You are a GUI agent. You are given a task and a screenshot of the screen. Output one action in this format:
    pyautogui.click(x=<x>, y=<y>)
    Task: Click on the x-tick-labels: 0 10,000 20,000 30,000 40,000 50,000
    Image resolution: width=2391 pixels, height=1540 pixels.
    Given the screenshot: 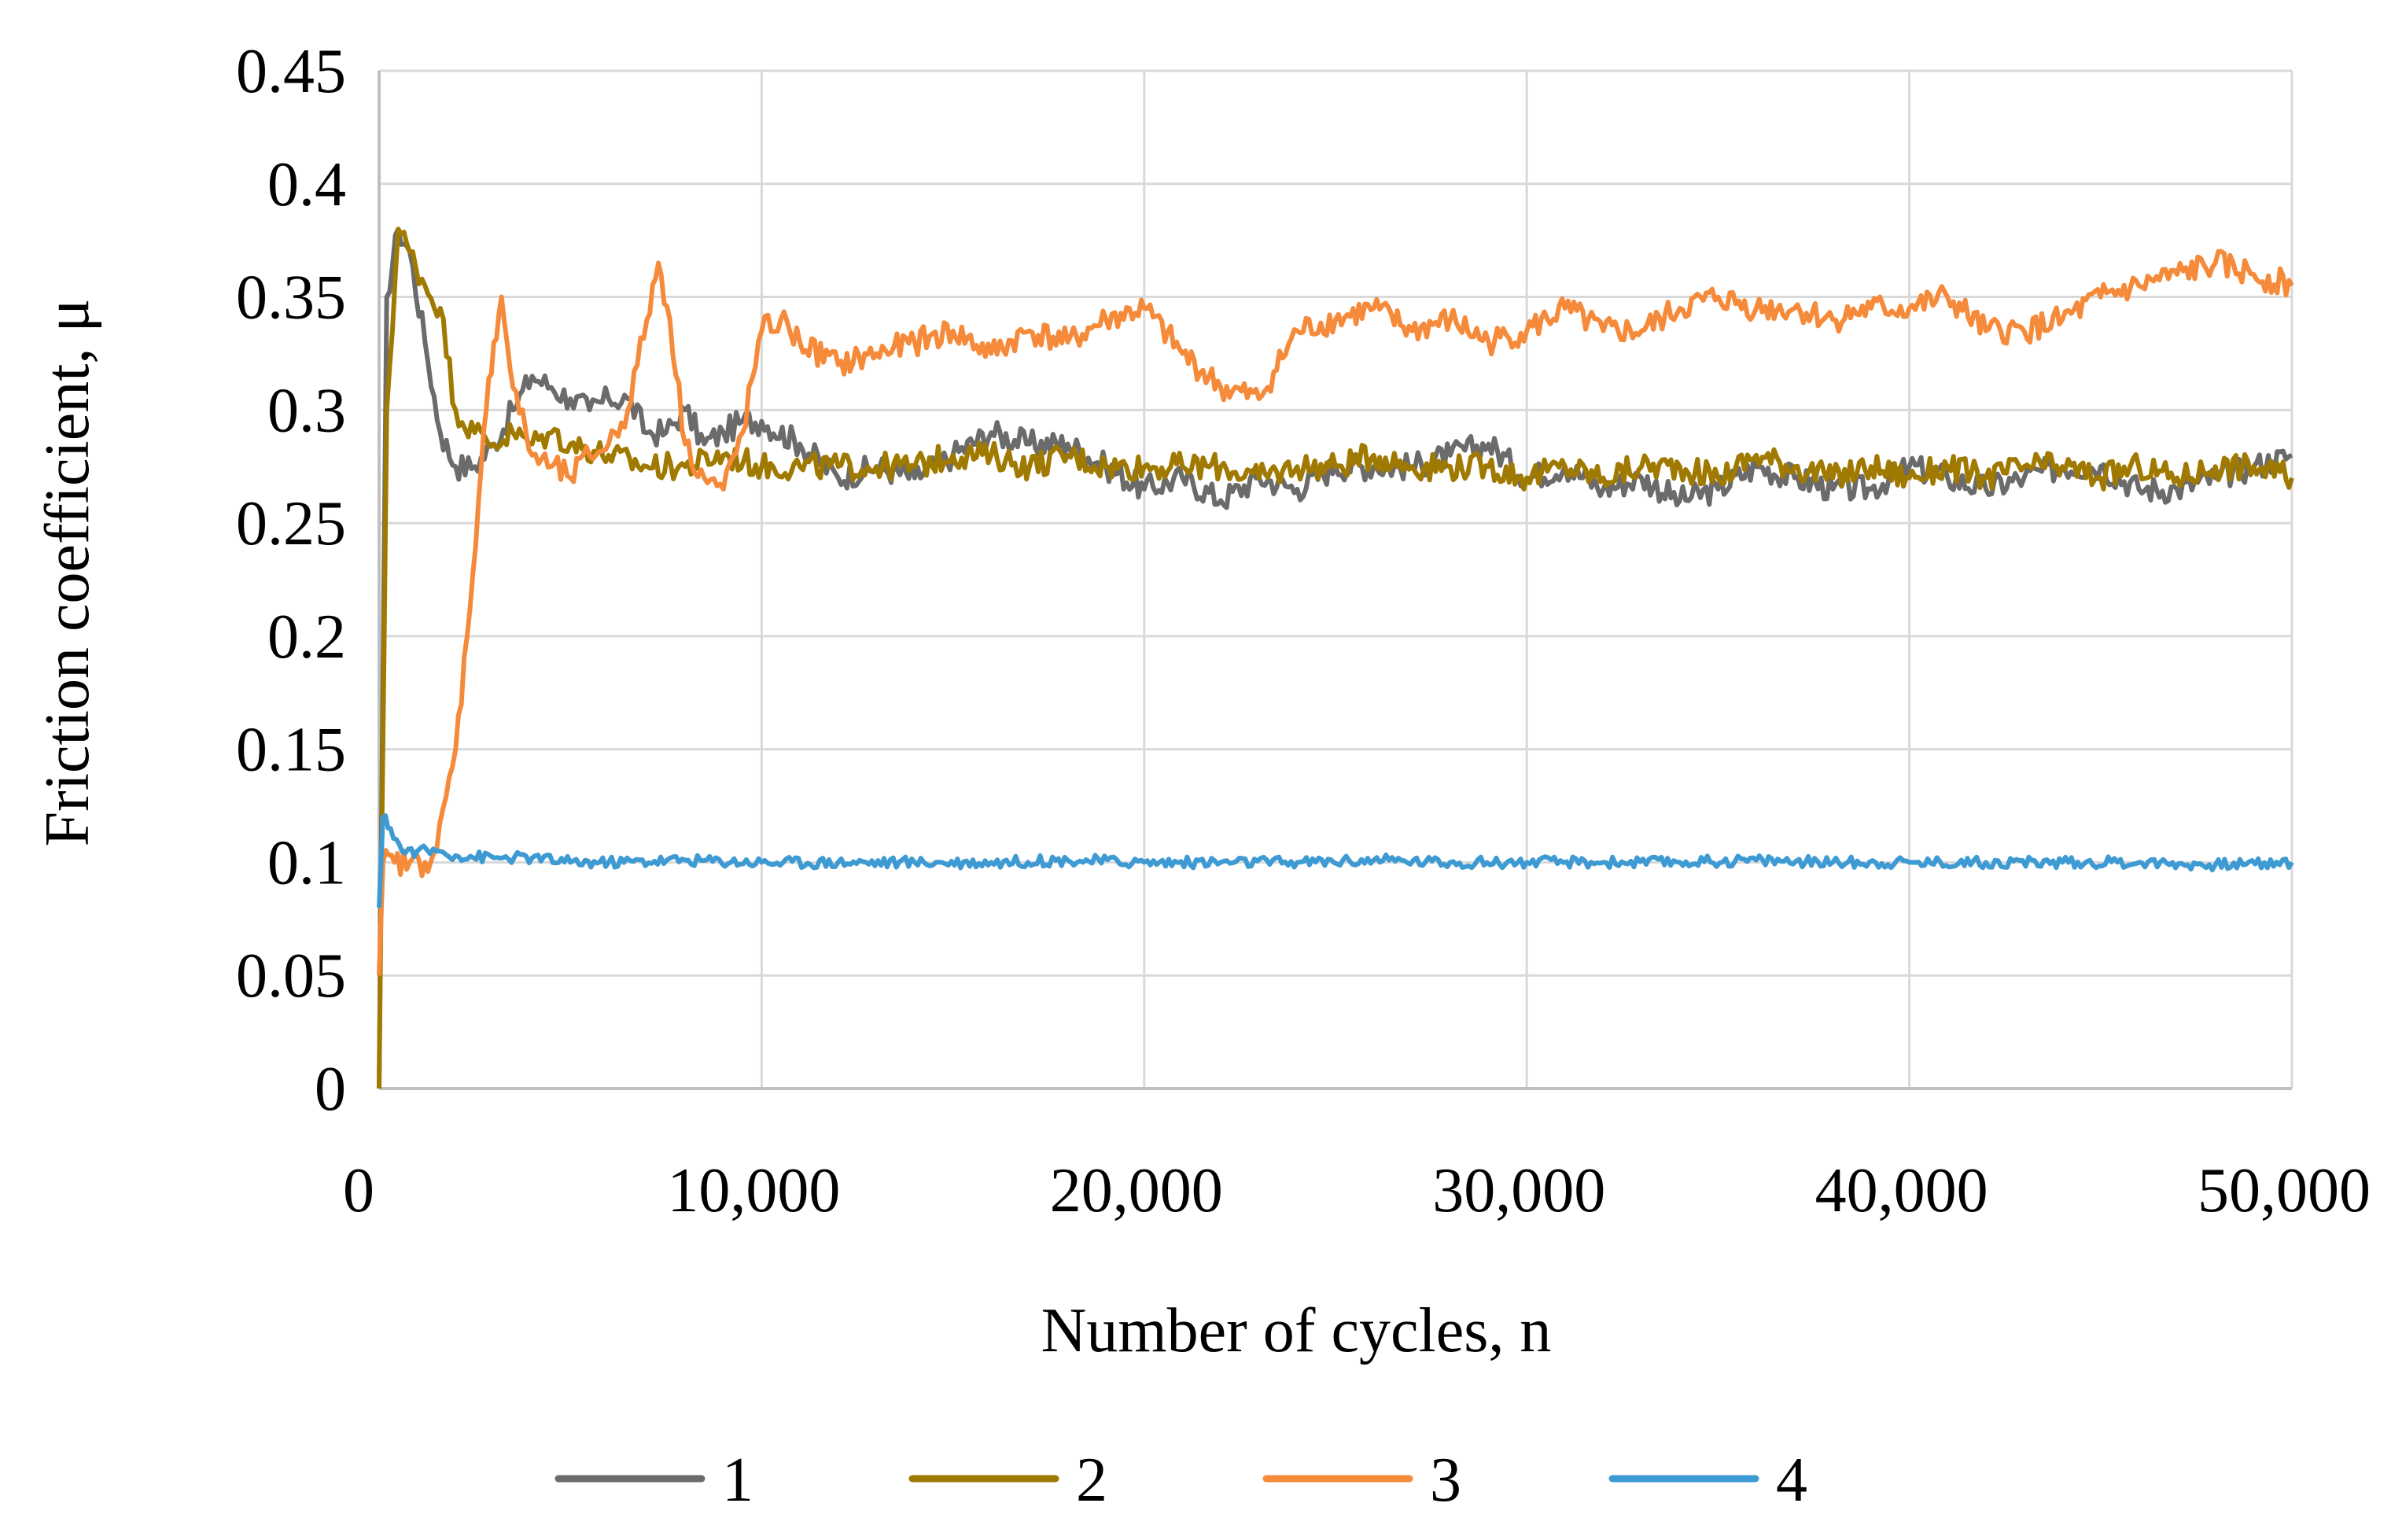 What is the action you would take?
    pyautogui.click(x=1357, y=1190)
    